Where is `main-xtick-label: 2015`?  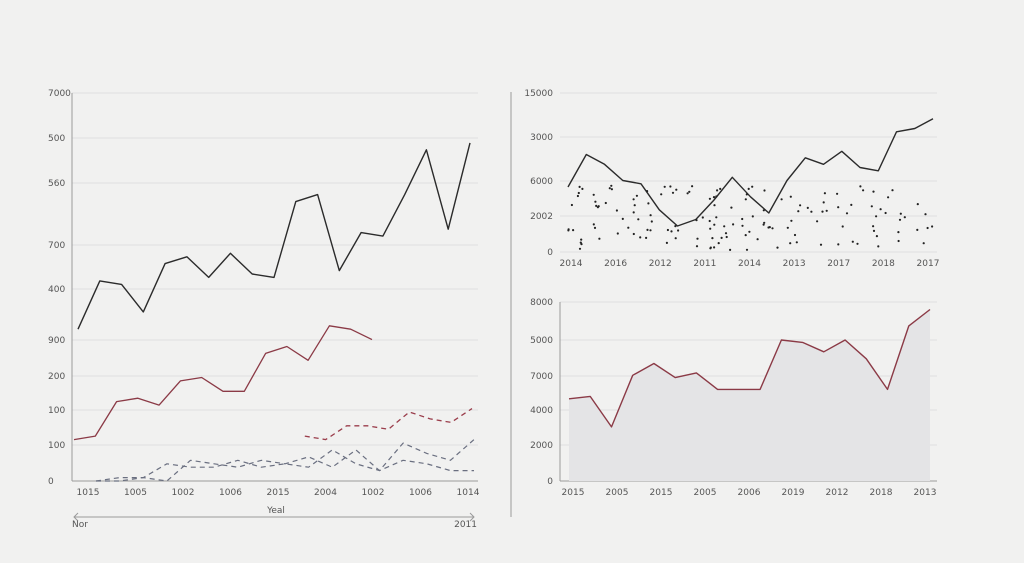 main-xtick-label: 2015 is located at coordinates (278, 493).